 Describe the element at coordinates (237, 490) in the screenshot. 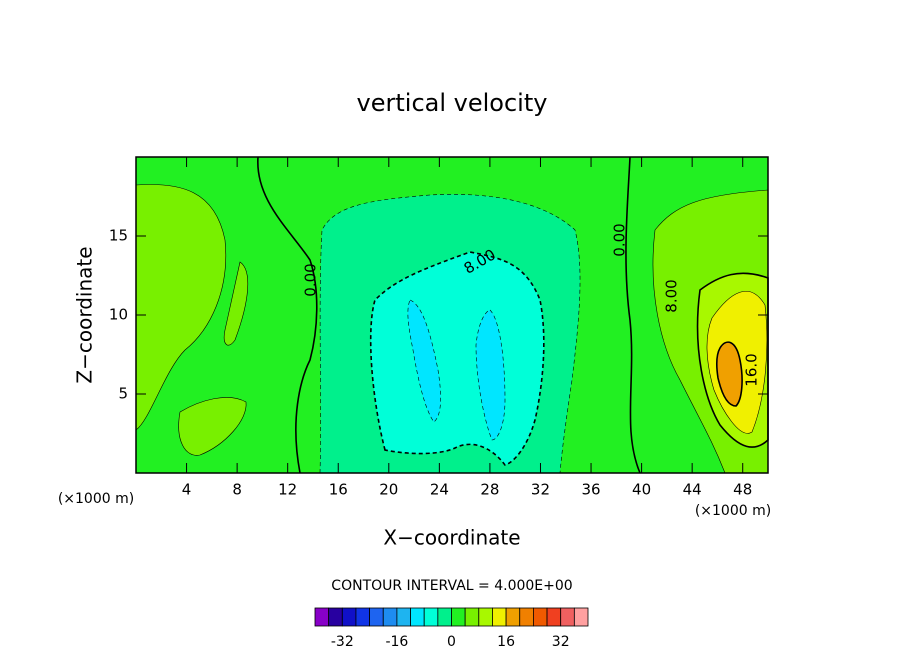

I see `x-tick-label: 8` at that location.